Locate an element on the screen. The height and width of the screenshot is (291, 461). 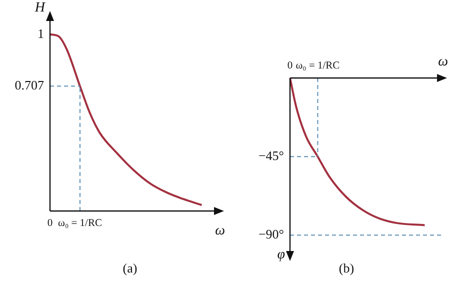
y-tick-label: −90° is located at coordinates (271, 234).